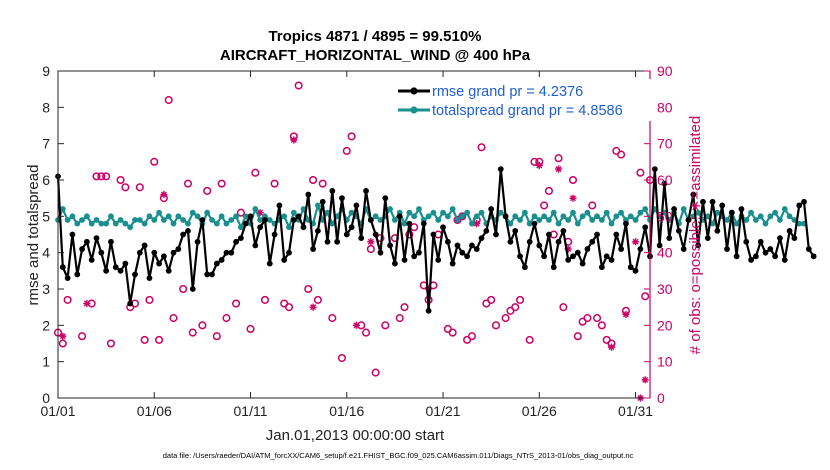 This screenshot has width=830, height=470. What do you see at coordinates (46, 216) in the screenshot?
I see `y-left-tick-label: 5` at bounding box center [46, 216].